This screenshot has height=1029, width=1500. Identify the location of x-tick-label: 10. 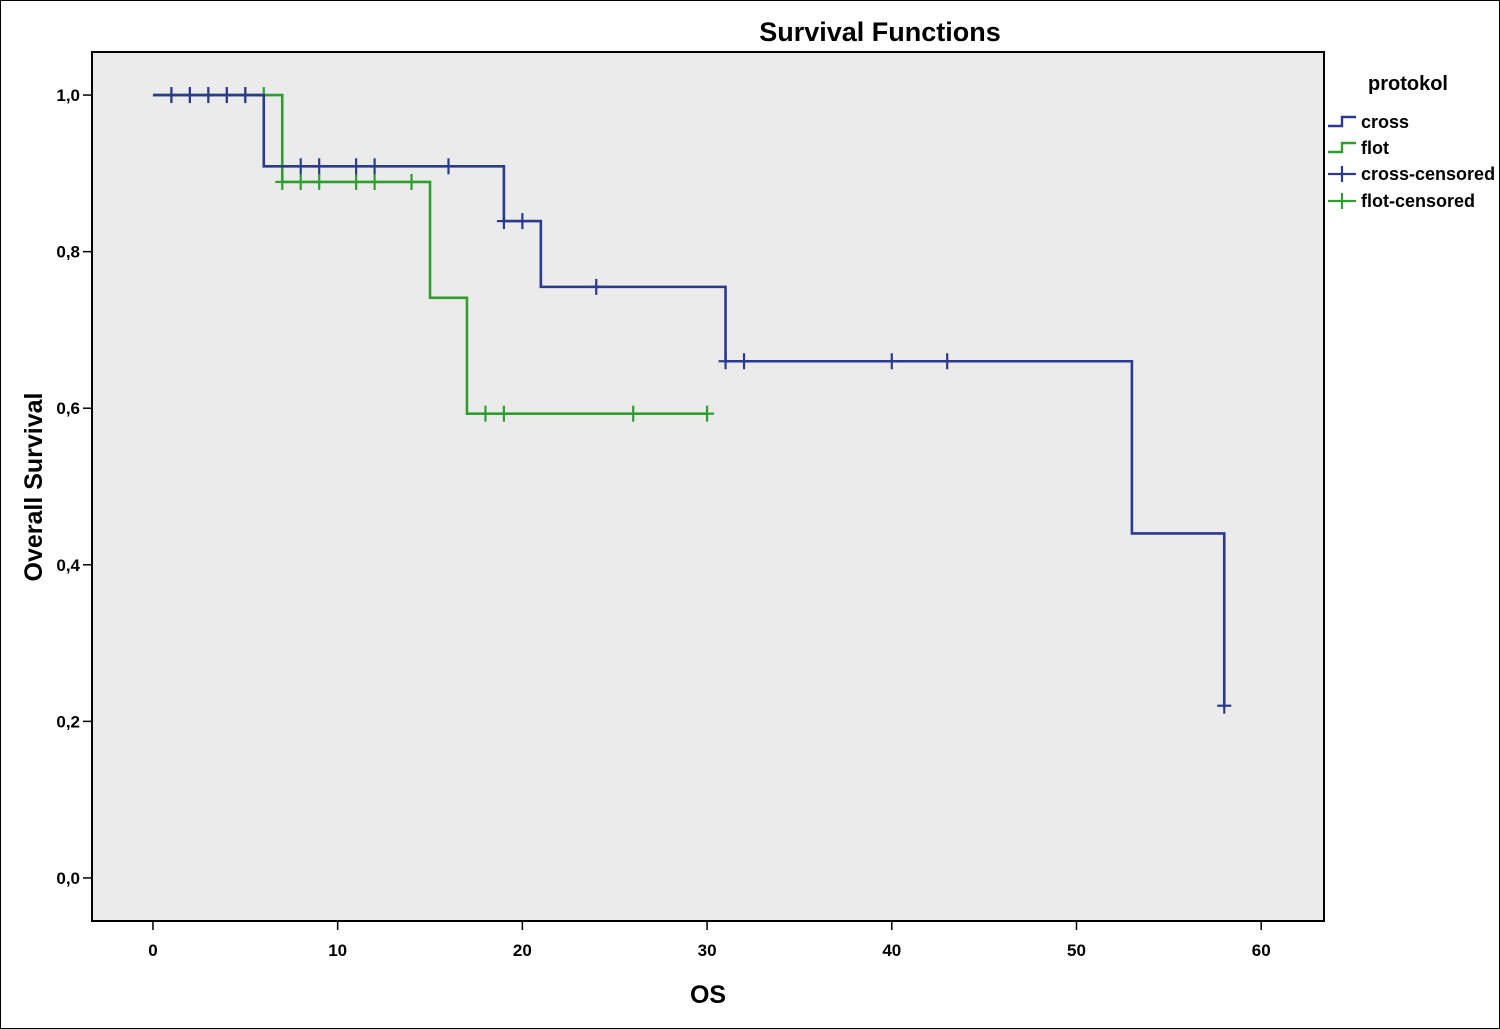
(337, 950).